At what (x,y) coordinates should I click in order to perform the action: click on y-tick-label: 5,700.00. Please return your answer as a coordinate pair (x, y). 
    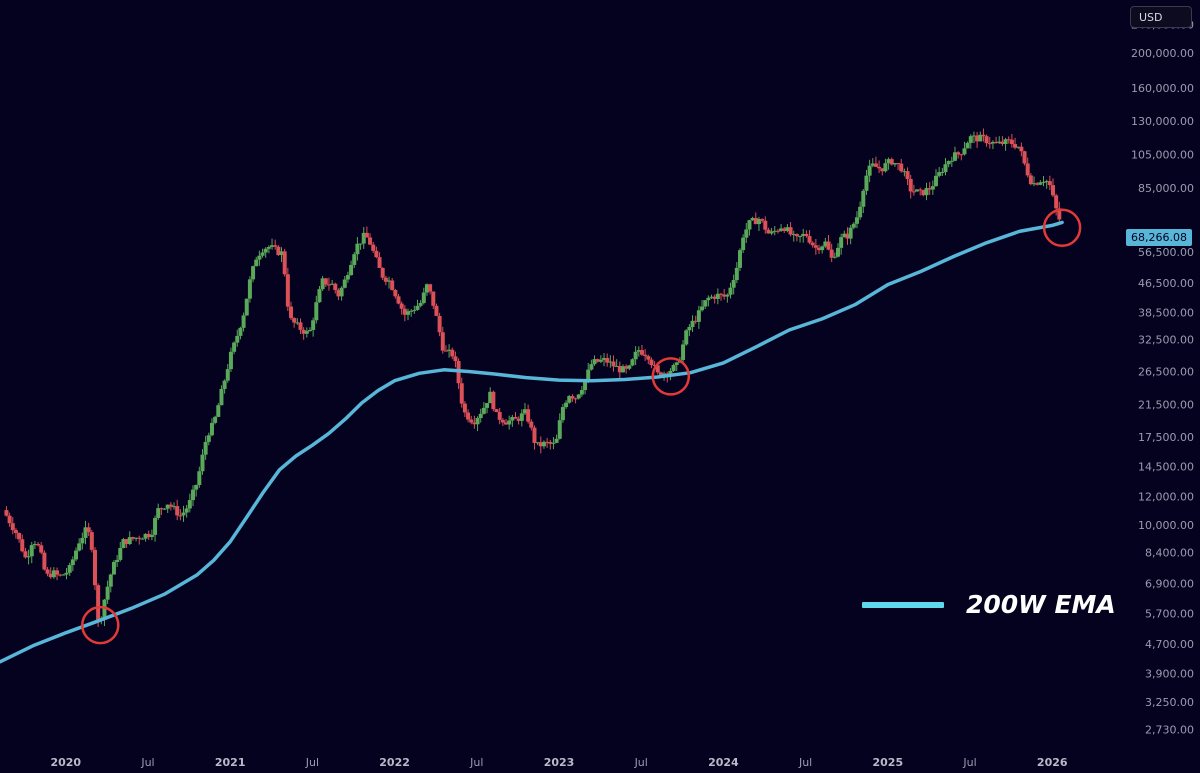
    Looking at the image, I should click on (1169, 614).